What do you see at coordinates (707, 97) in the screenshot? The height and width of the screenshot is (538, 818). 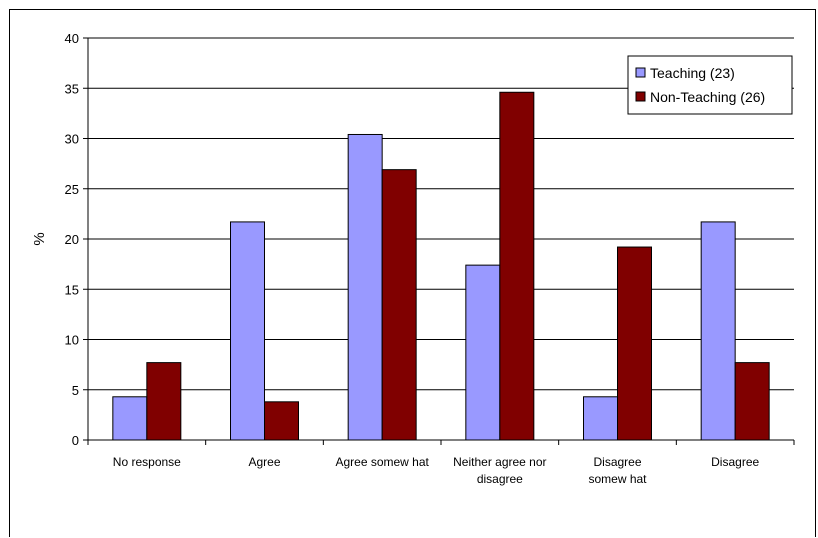 I see `legend-label: Non-Teaching (26)` at bounding box center [707, 97].